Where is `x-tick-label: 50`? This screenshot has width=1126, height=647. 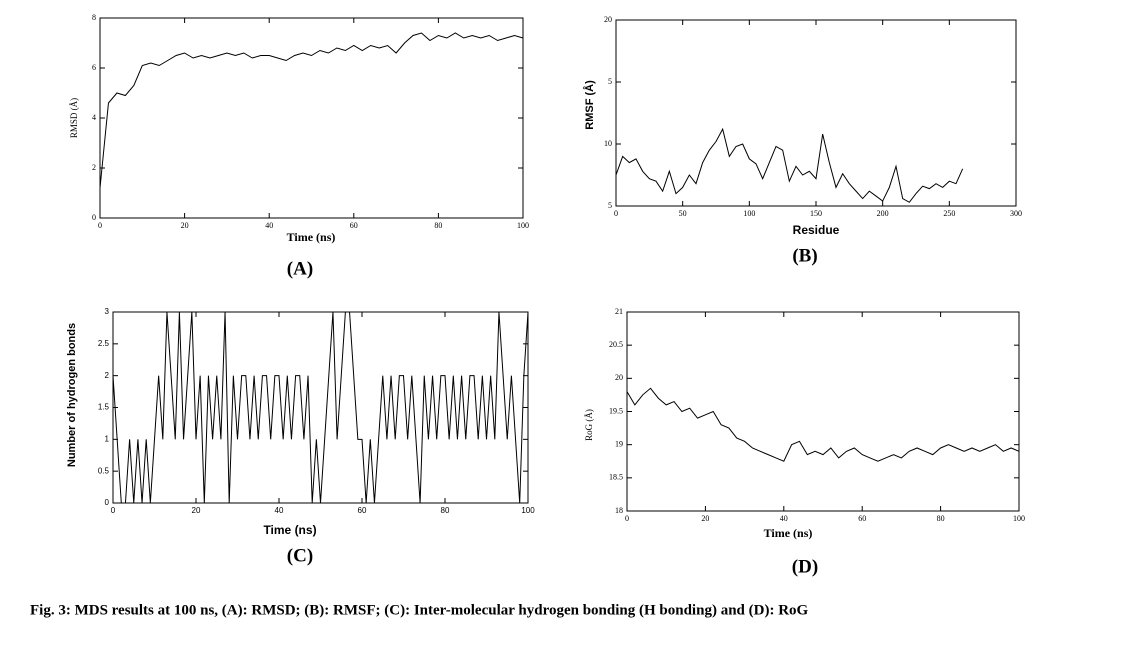 x-tick-label: 50 is located at coordinates (683, 213).